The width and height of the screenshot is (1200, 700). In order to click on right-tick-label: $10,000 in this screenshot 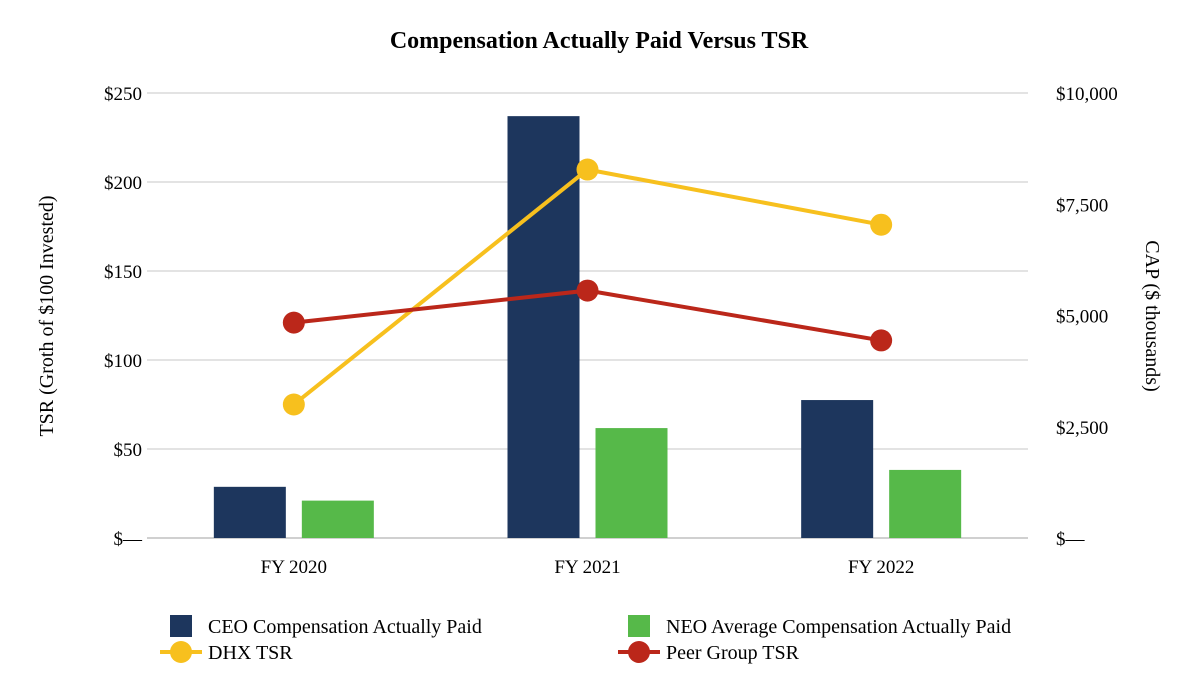, I will do `click(1087, 94)`.